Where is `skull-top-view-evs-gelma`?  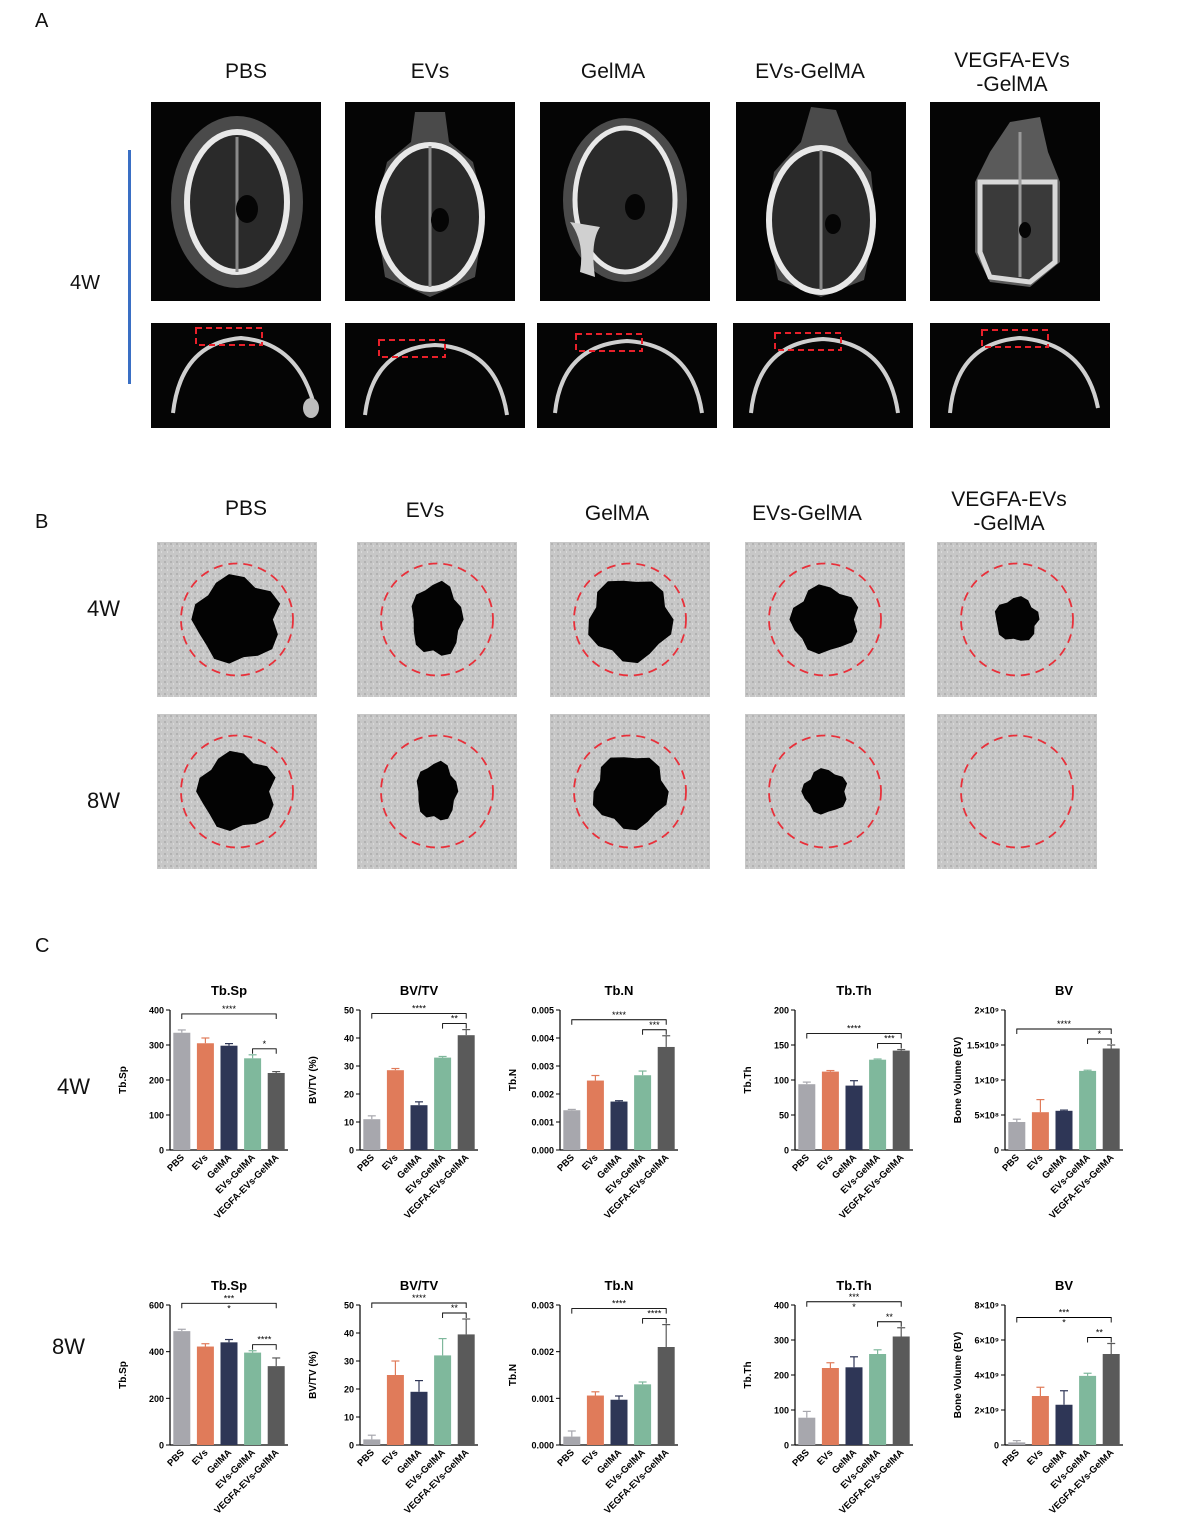
skull-top-view-evs-gelma is located at coordinates (821, 201).